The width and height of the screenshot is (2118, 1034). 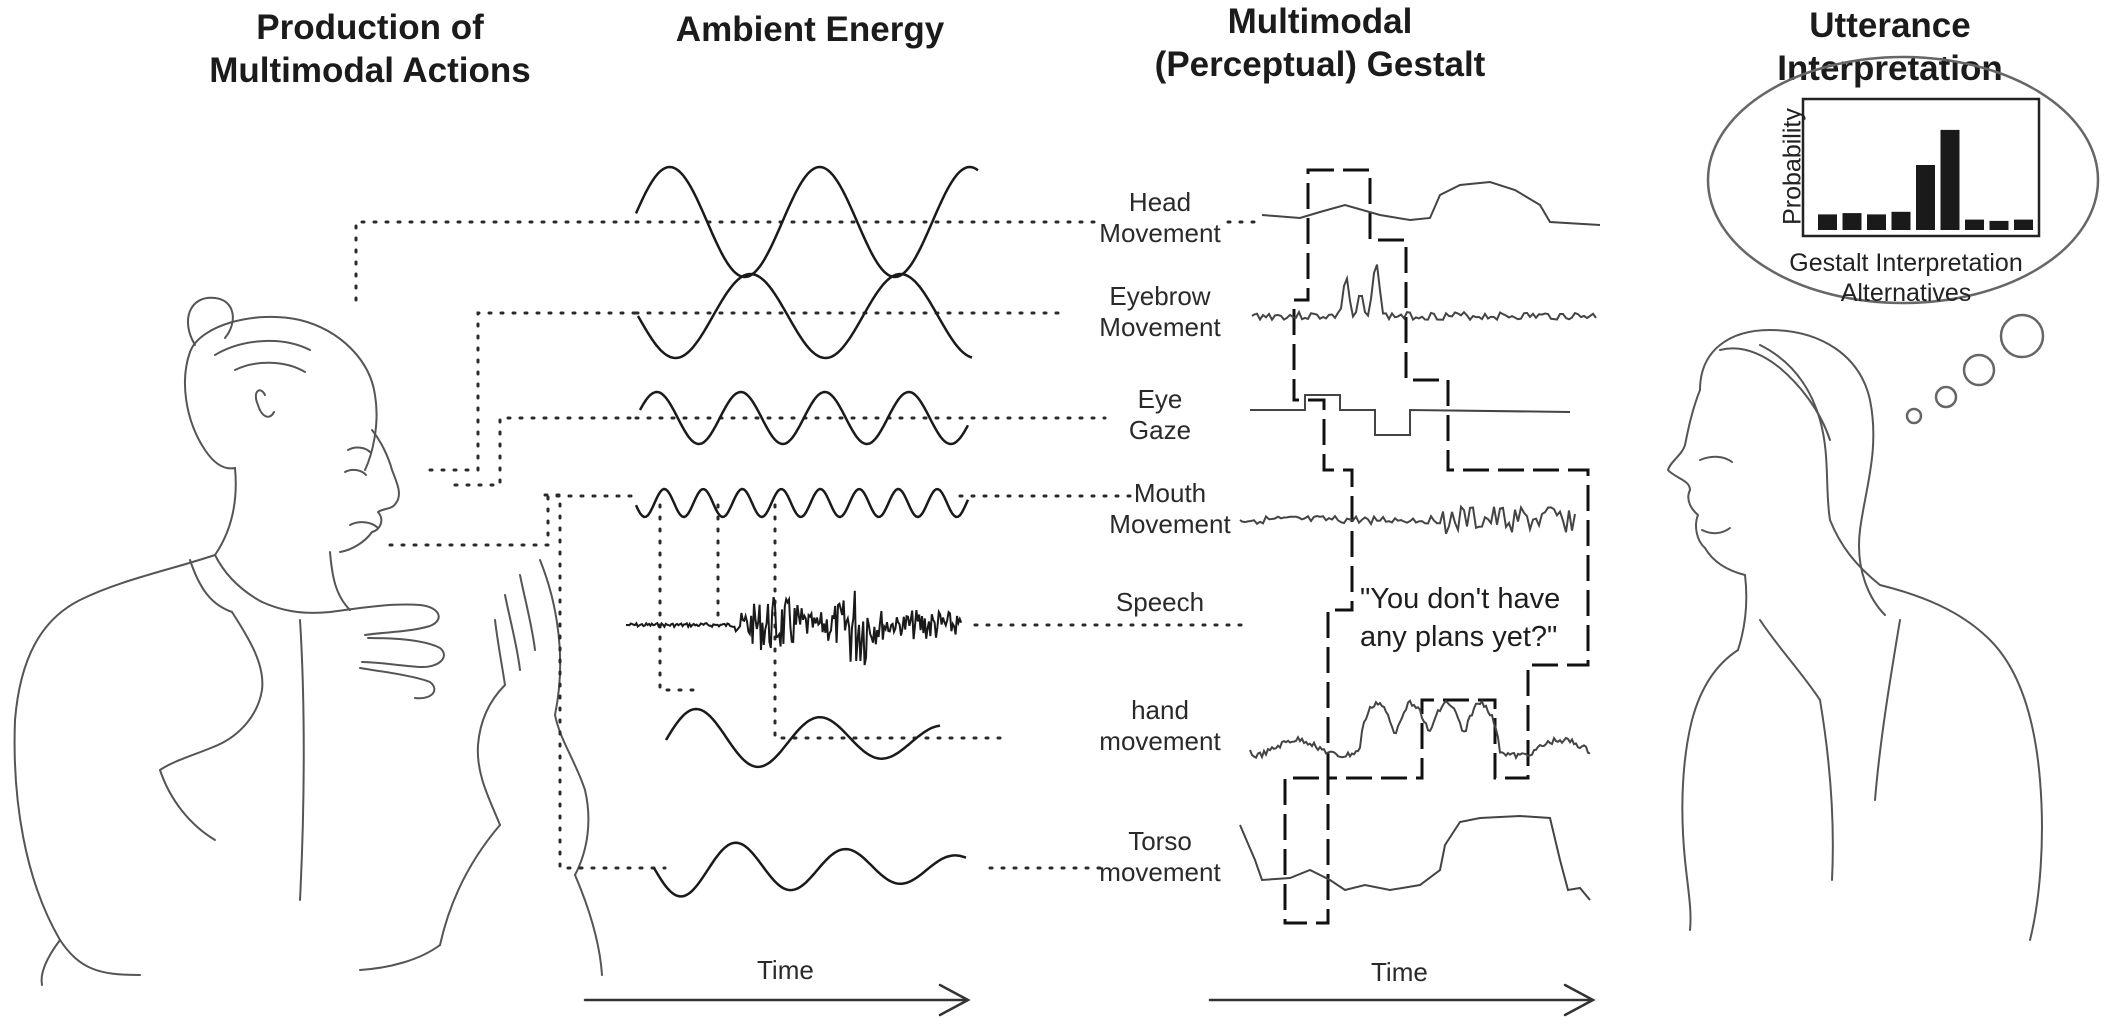 I want to click on speech-waveform, so click(x=794, y=628).